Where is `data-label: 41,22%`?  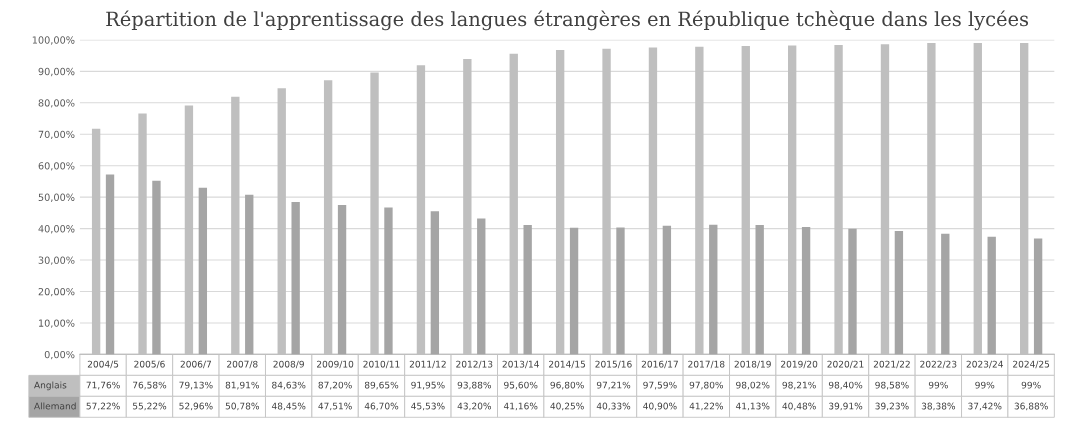
data-label: 41,22% is located at coordinates (706, 406).